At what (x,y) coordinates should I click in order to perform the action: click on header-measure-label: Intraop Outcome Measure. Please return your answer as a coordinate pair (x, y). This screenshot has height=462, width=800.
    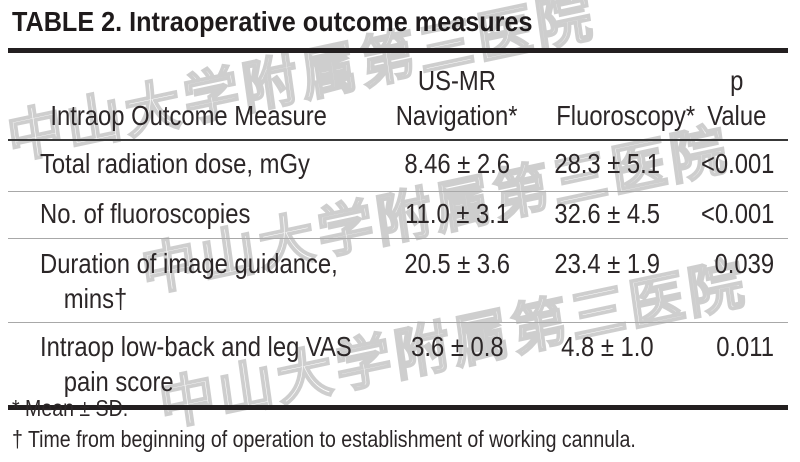
    Looking at the image, I should click on (189, 115).